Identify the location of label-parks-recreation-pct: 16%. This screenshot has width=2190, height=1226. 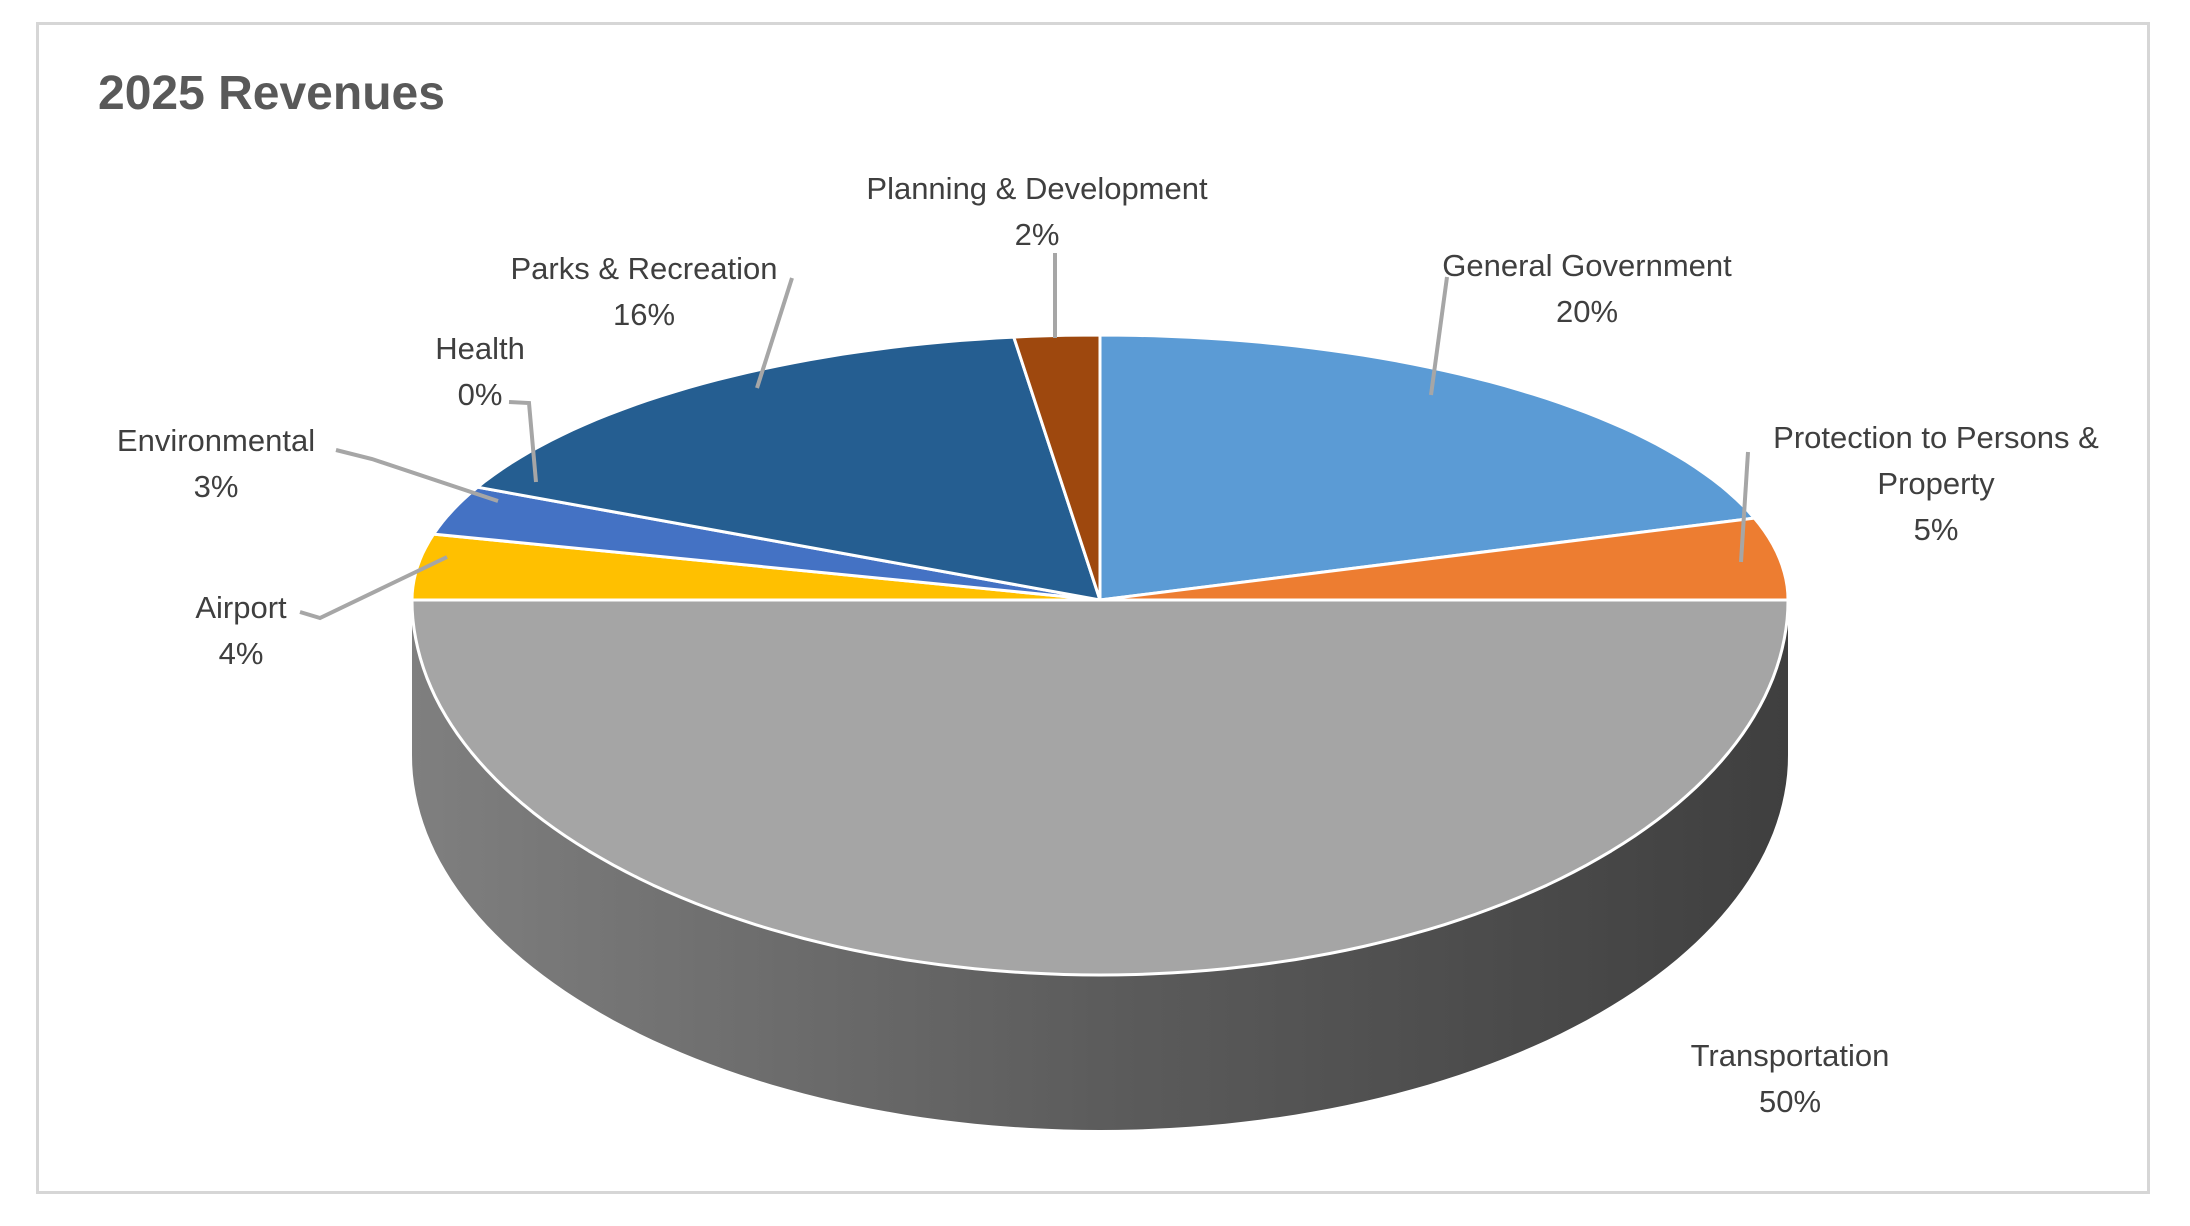
(644, 314).